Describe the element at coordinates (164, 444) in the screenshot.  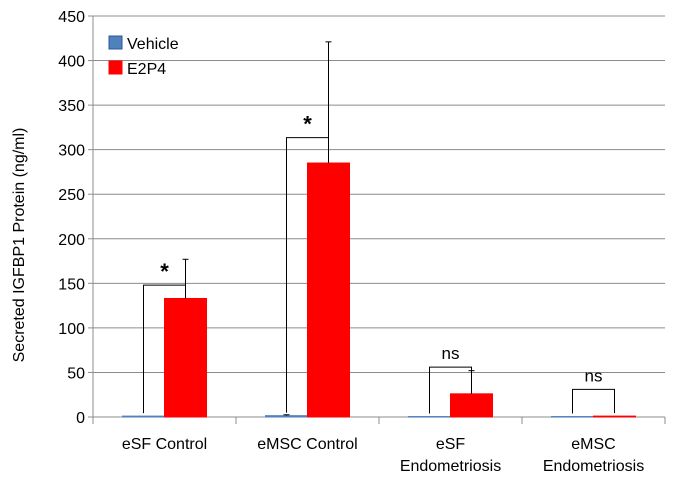
I see `x-tick-label: eSF Control` at that location.